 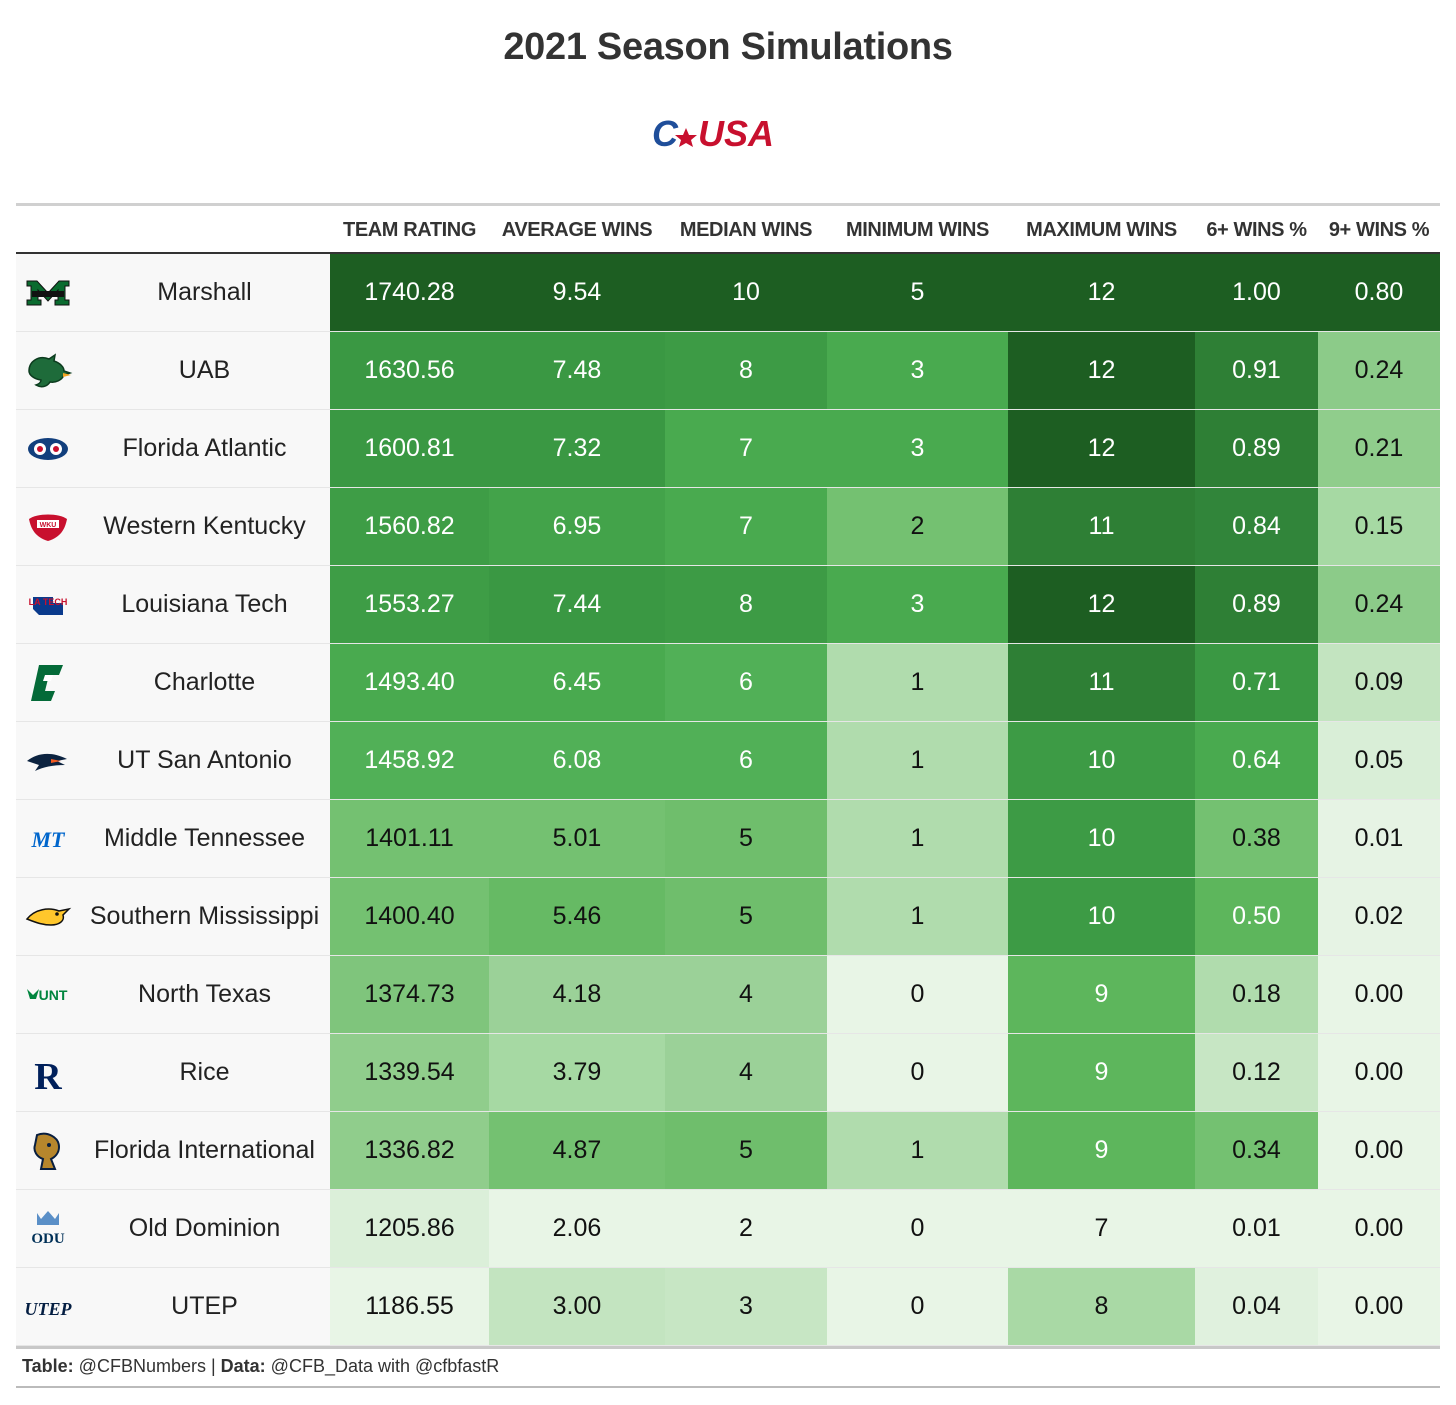 I want to click on cell-team-rating: 1374.73, so click(x=409, y=994).